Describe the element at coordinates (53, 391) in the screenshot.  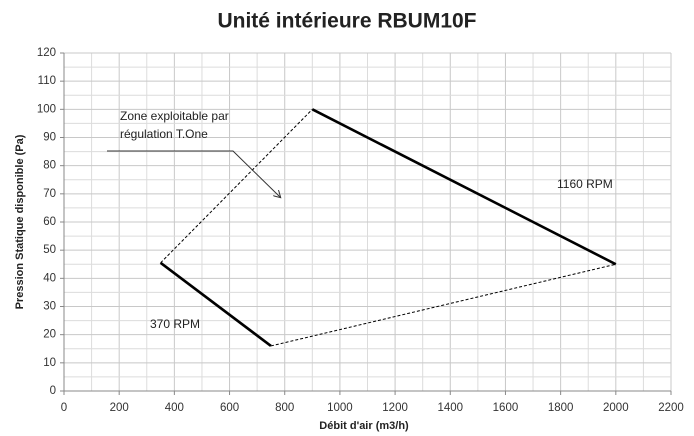
I see `y-tick-label: 0` at that location.